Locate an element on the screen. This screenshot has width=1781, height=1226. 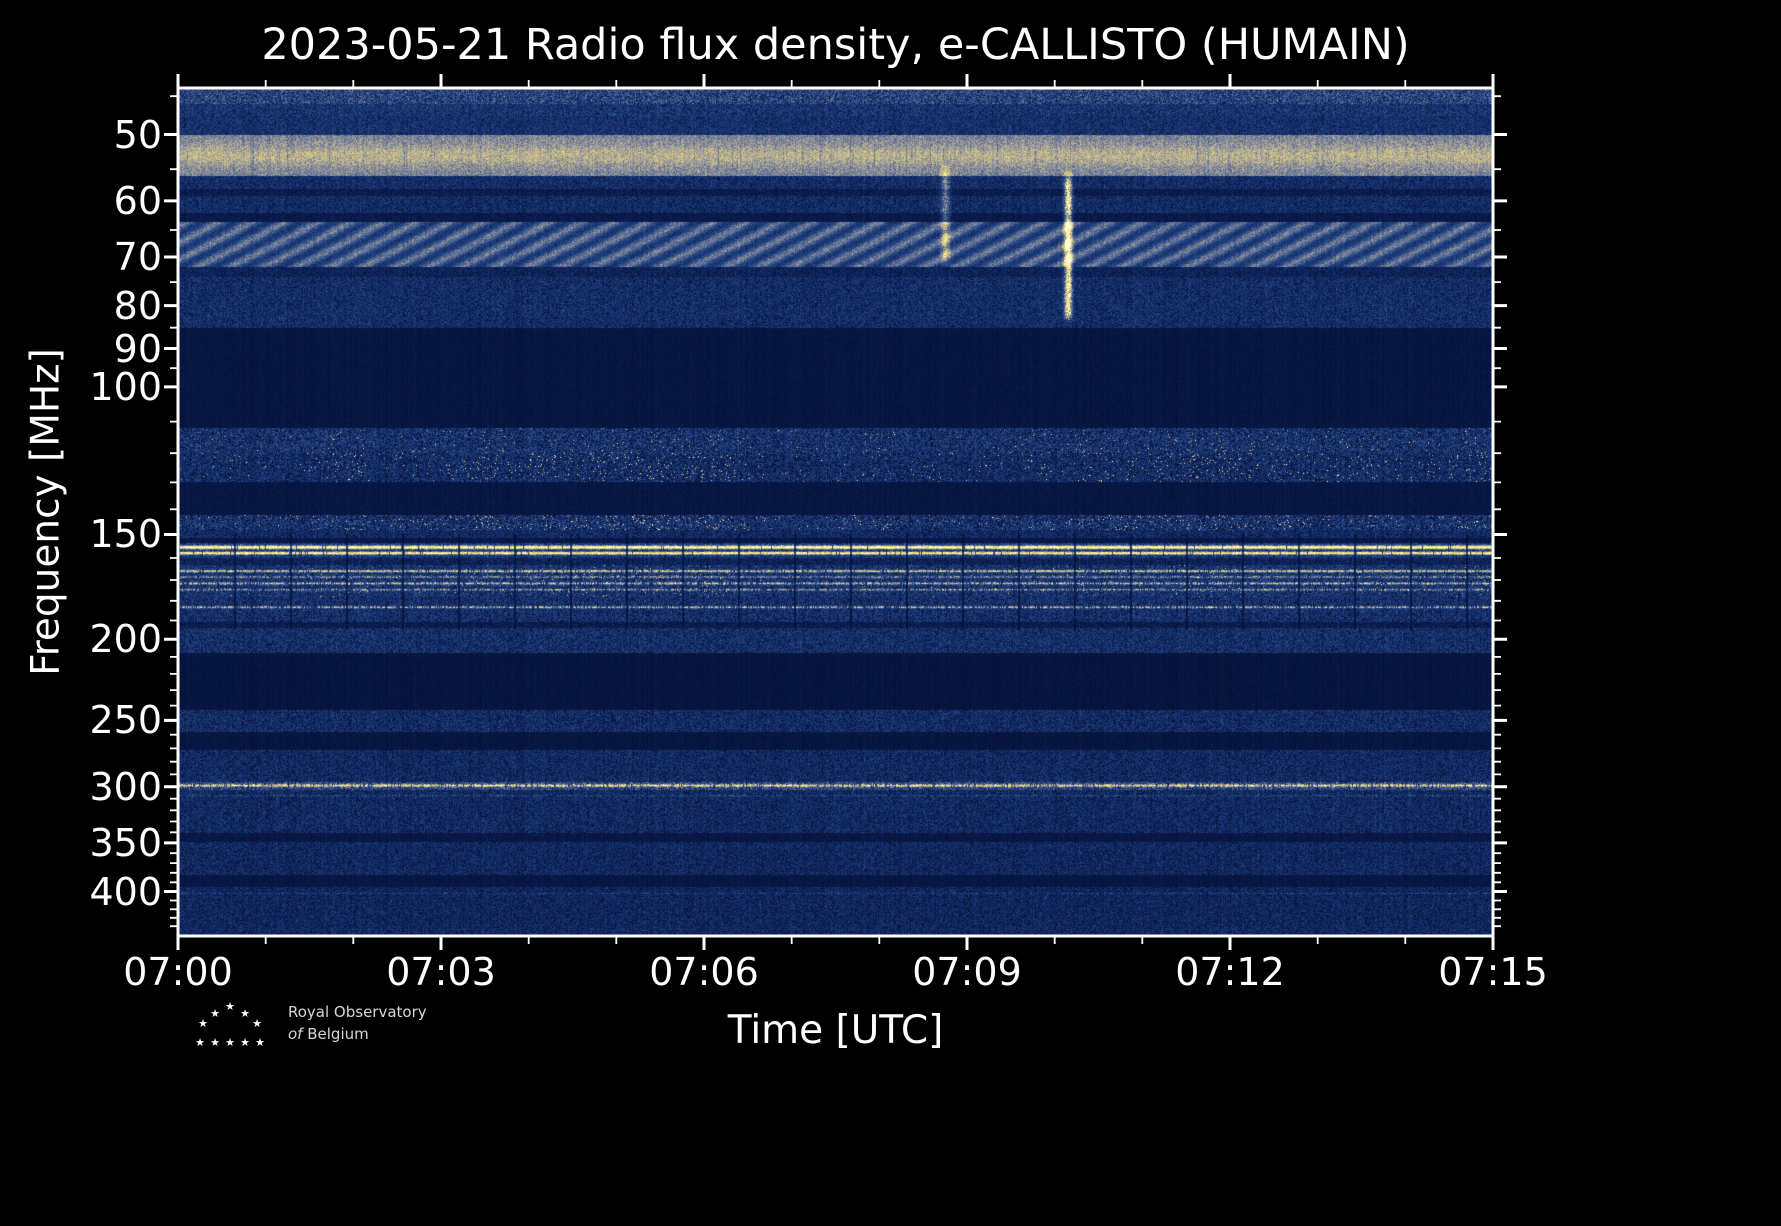
x-tick-label: 07:06 is located at coordinates (704, 972).